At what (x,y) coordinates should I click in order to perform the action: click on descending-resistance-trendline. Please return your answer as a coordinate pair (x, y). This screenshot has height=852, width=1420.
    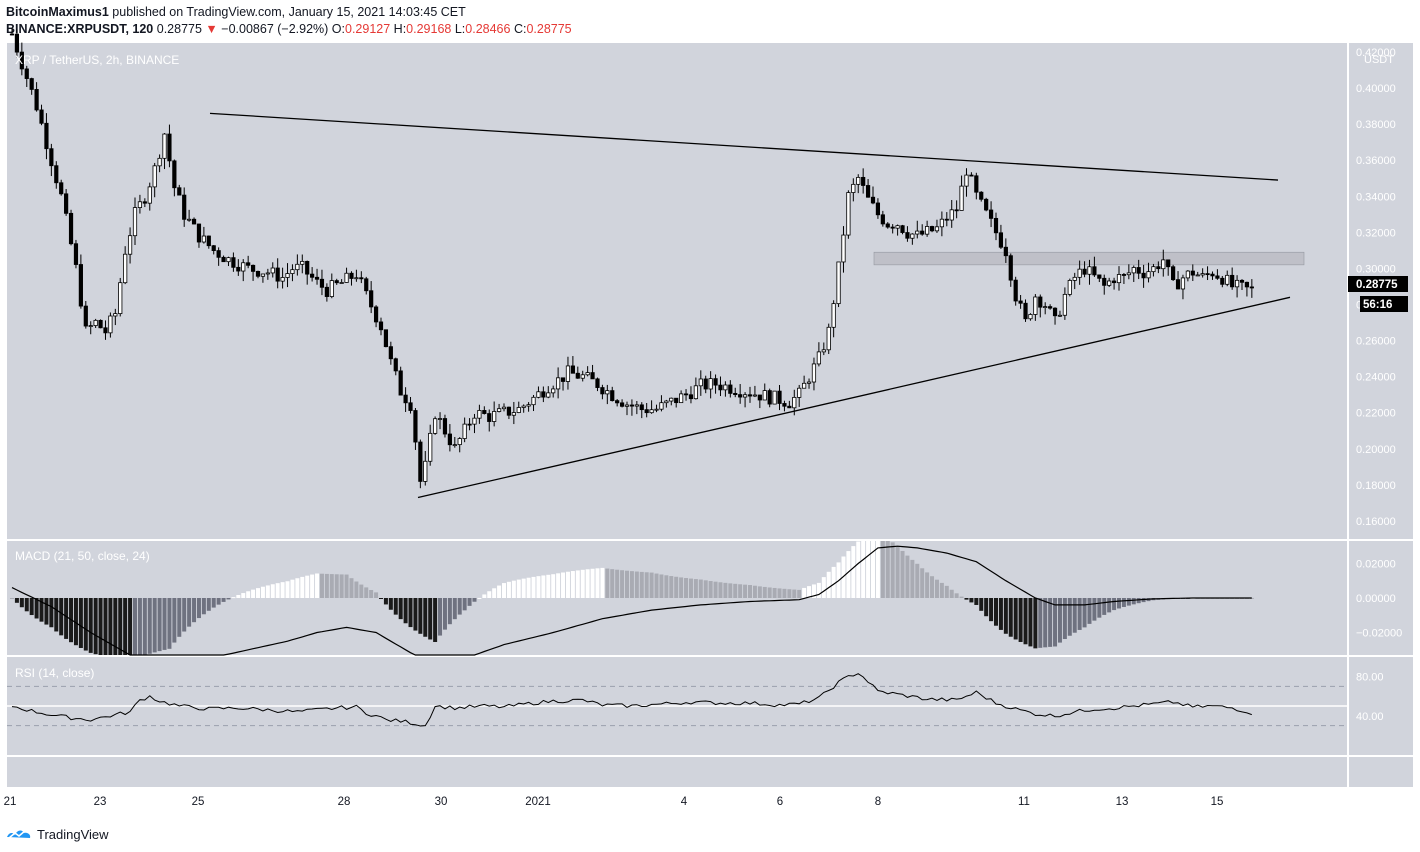
    Looking at the image, I should click on (744, 146).